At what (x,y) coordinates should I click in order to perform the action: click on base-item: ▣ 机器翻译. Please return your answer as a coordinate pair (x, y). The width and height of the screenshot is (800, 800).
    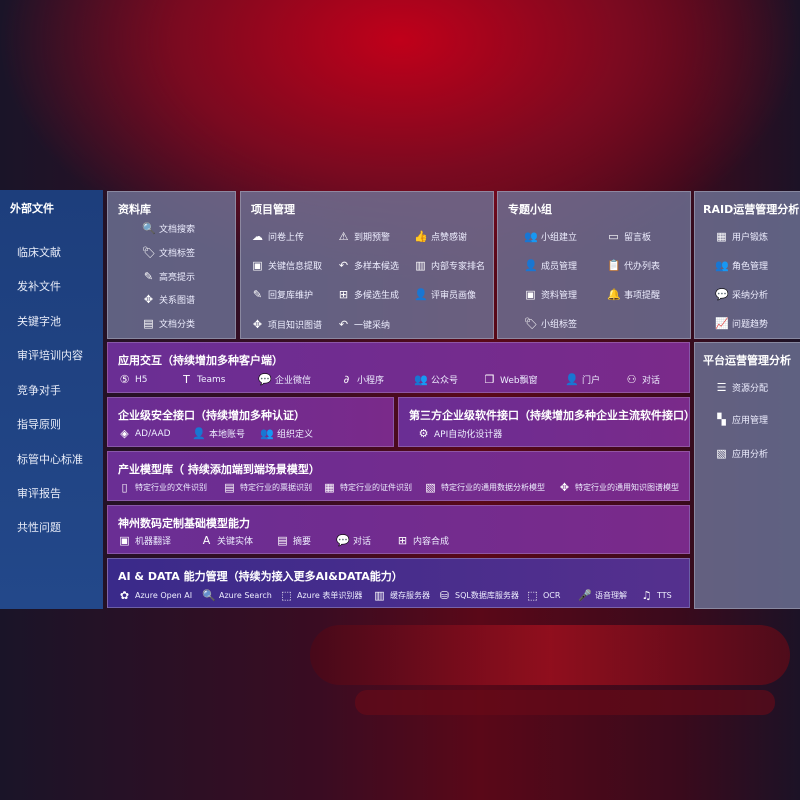
    Looking at the image, I should click on (145, 540).